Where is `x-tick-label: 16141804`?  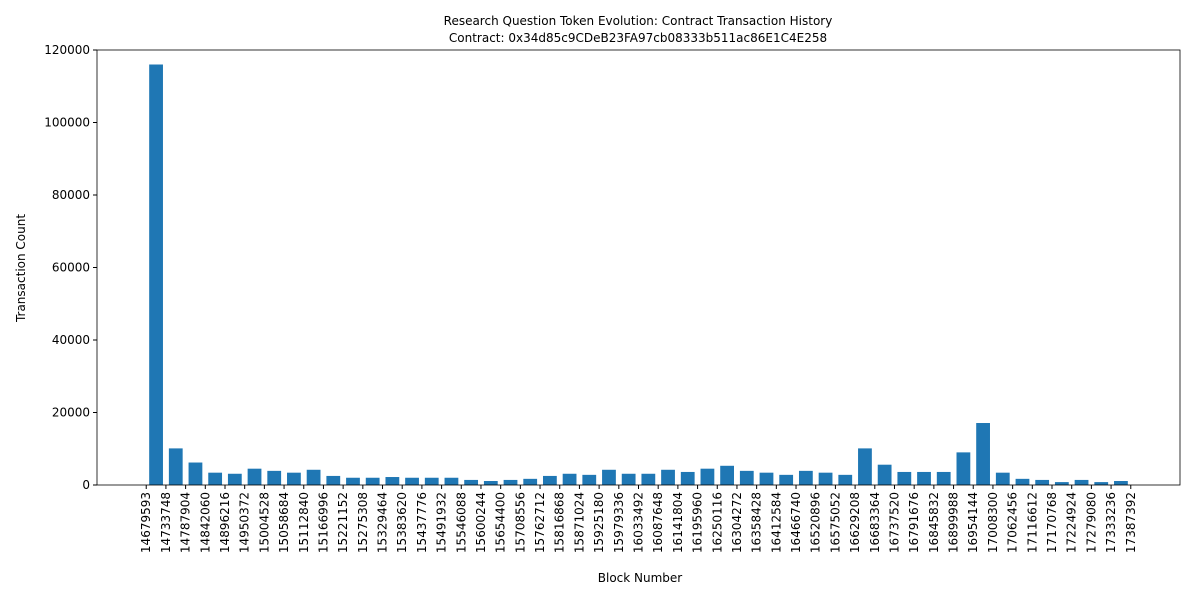 x-tick-label: 16141804 is located at coordinates (678, 522).